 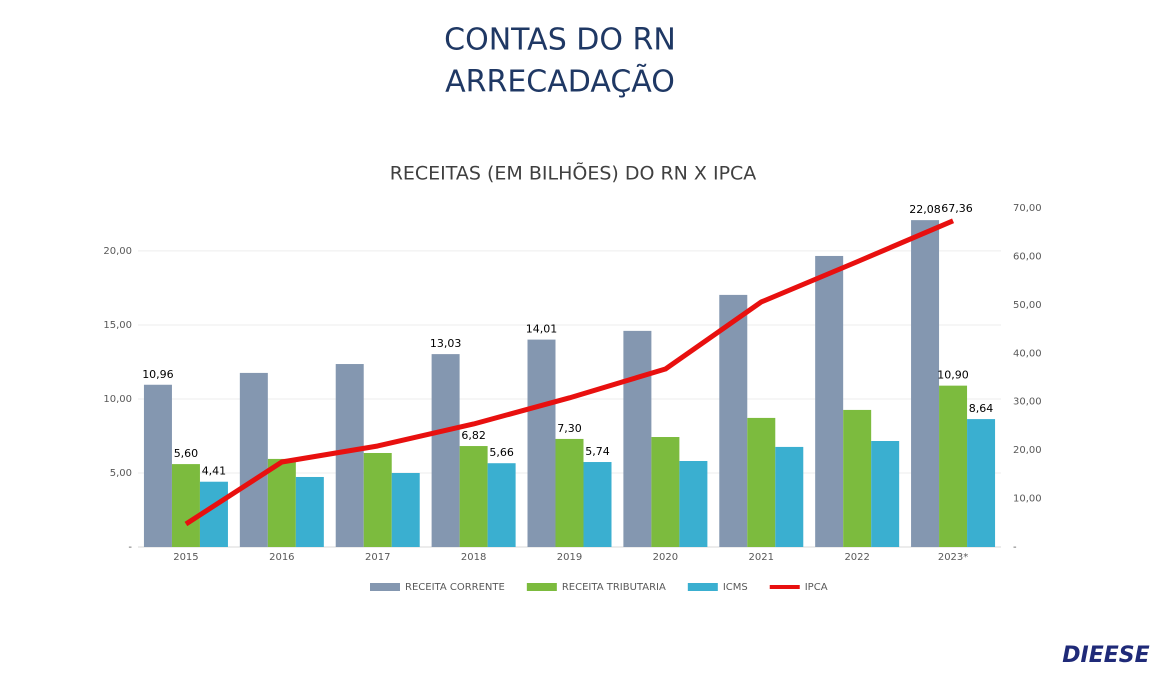 What do you see at coordinates (1027, 353) in the screenshot?
I see `y2-tick-label: 40,00` at bounding box center [1027, 353].